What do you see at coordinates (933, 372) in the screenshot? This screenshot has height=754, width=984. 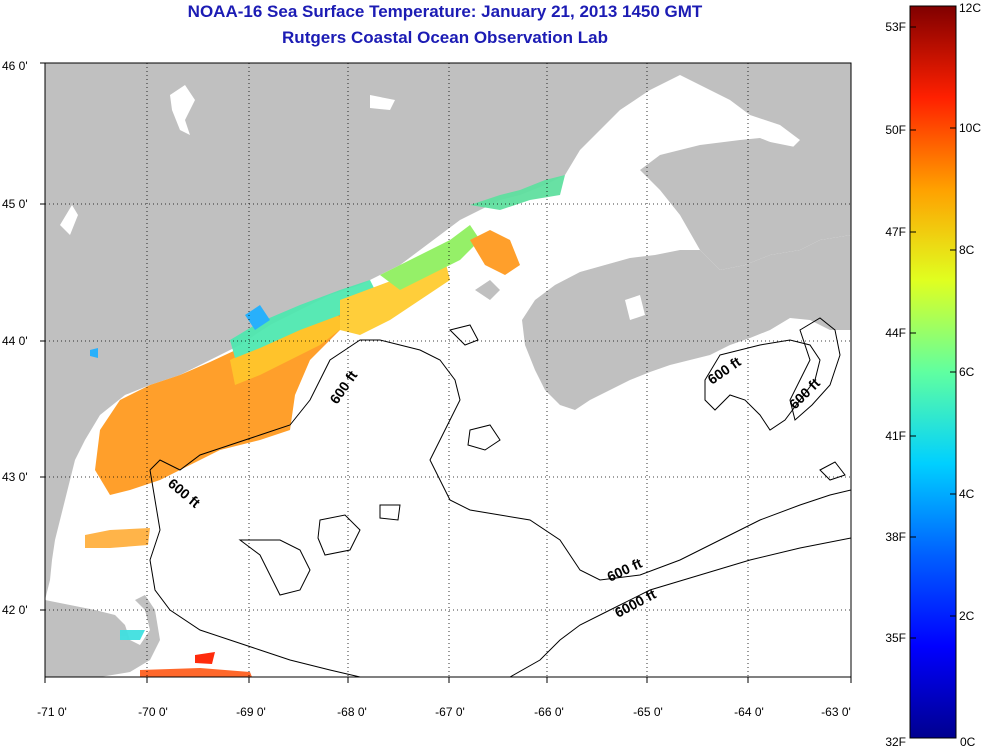 I see `colorbar-gradient` at bounding box center [933, 372].